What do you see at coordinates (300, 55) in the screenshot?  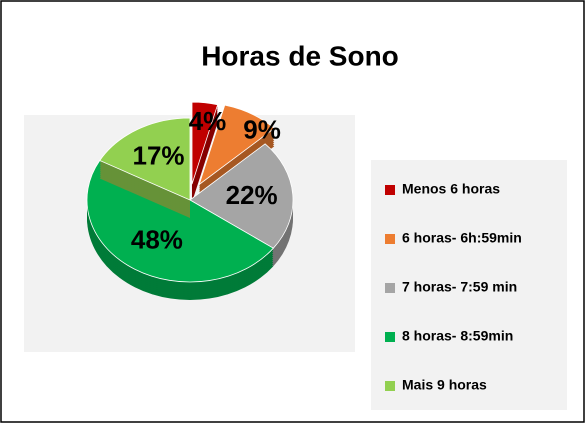 I see `chart-title: Horas de Sono` at bounding box center [300, 55].